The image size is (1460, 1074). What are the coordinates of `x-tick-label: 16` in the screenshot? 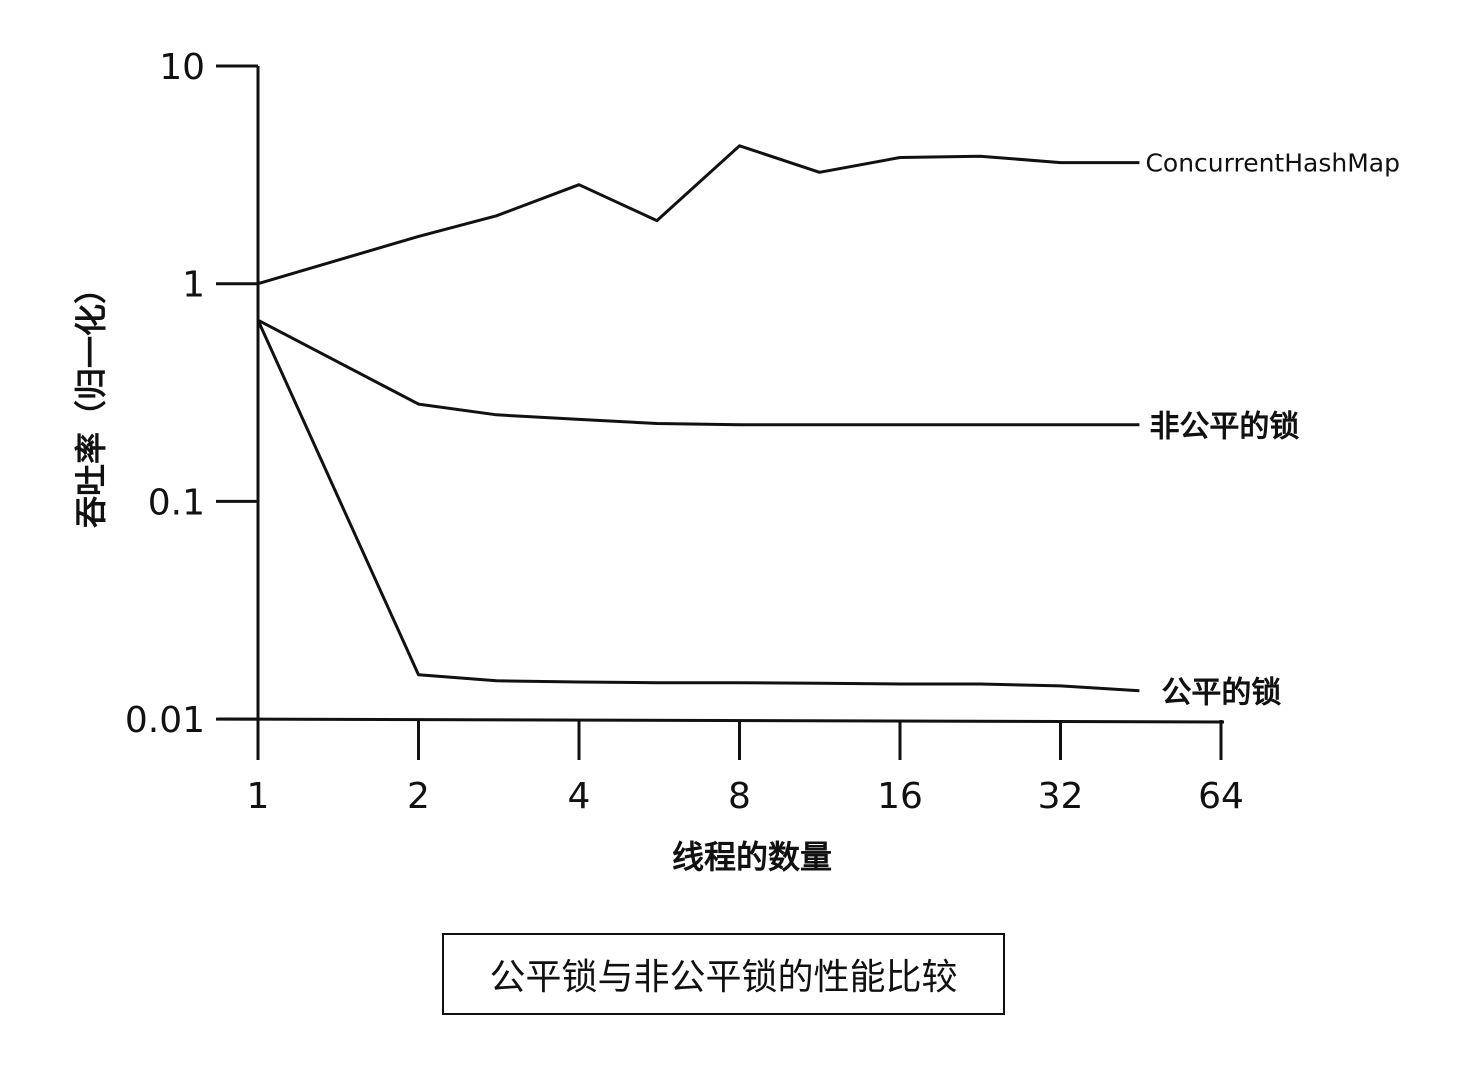 It's located at (900, 796).